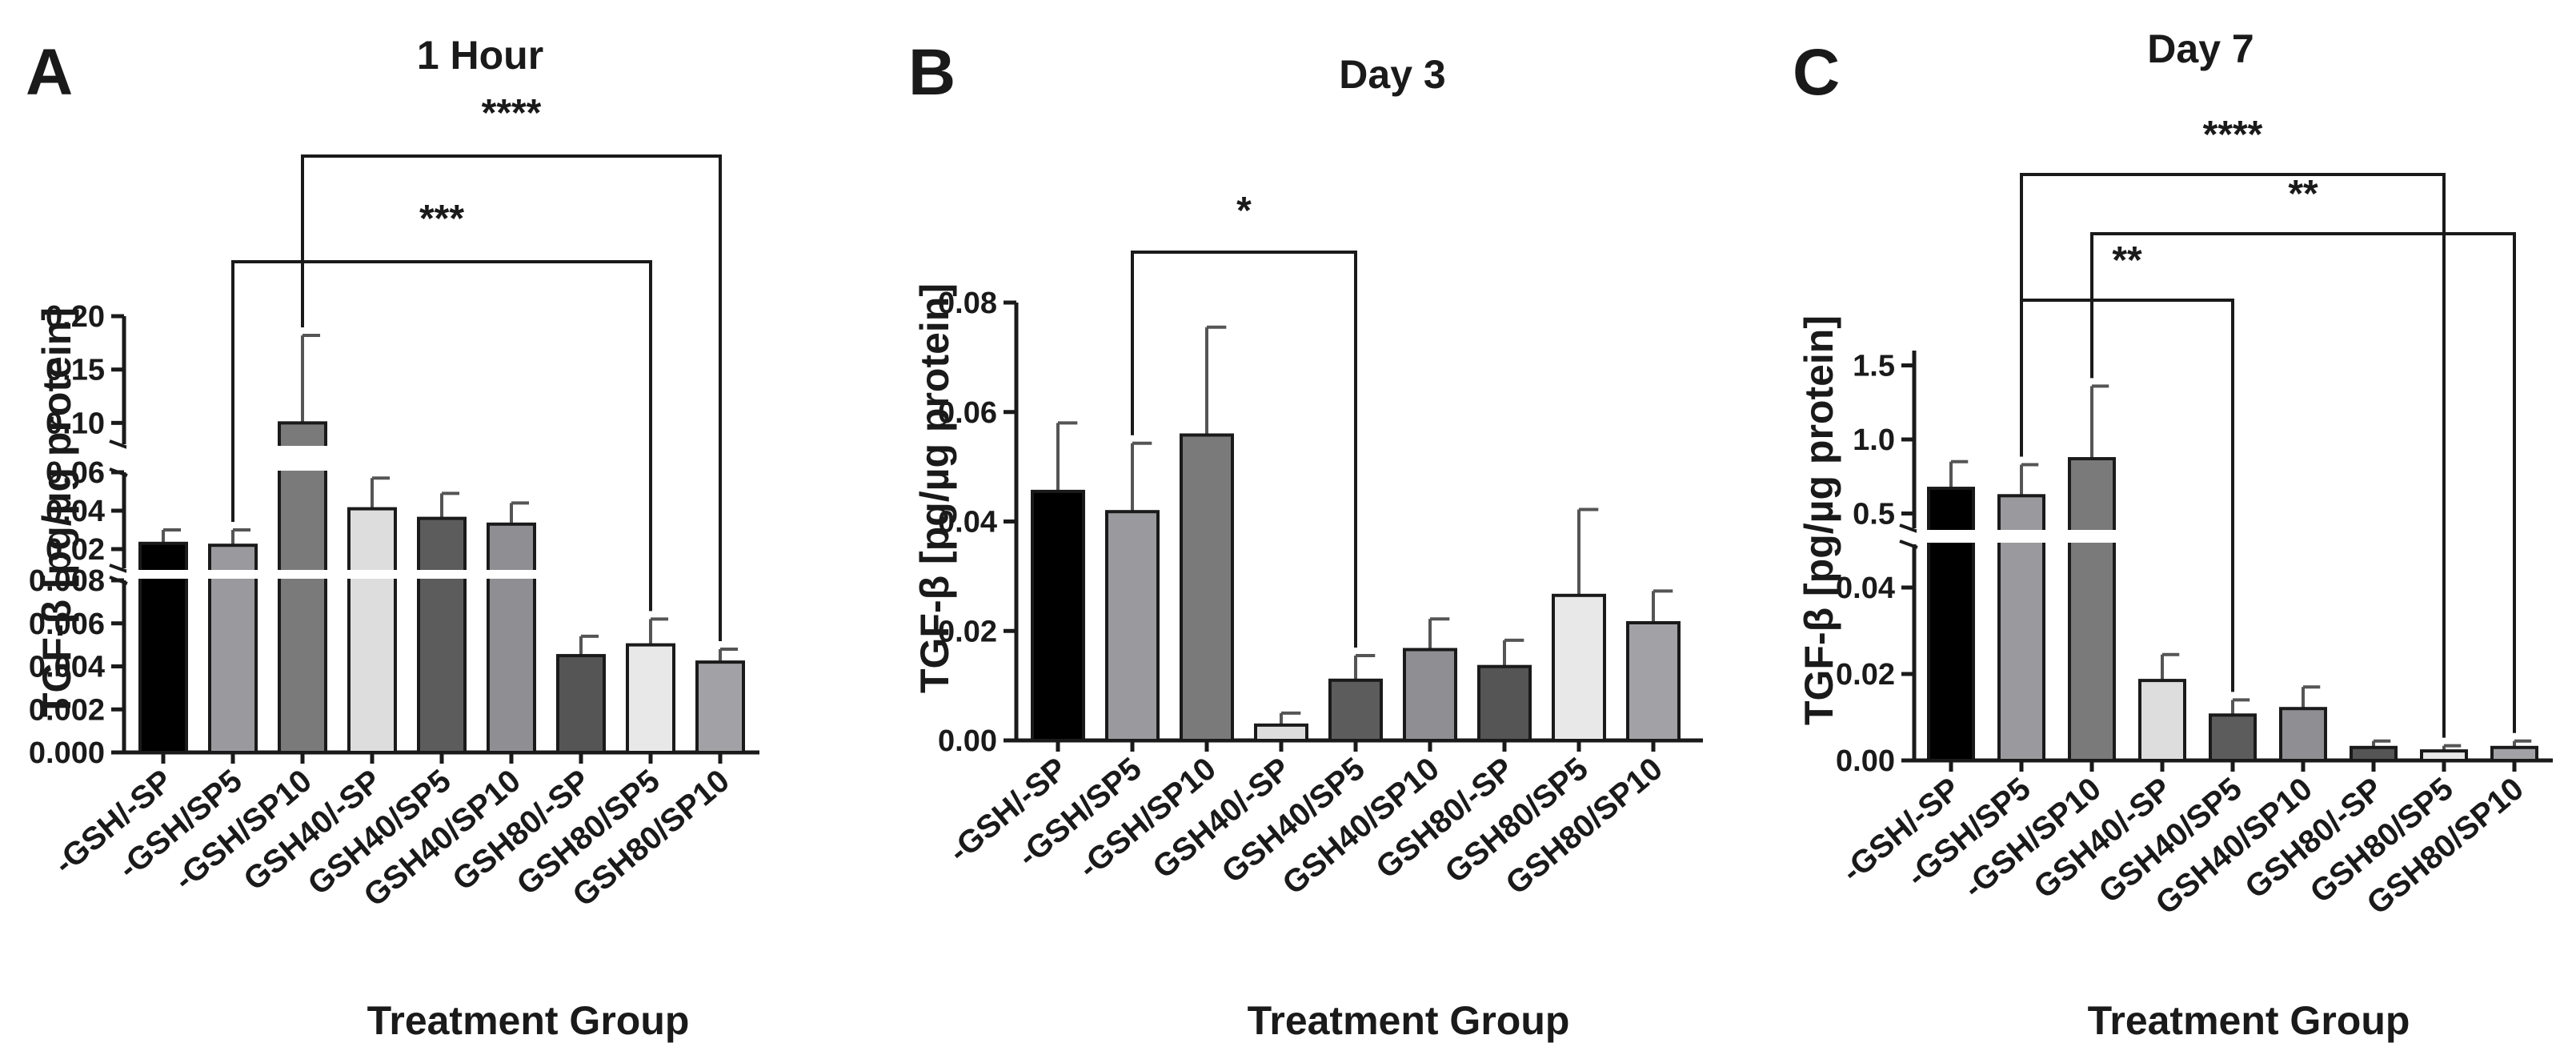 This screenshot has height=1063, width=2576. Describe the element at coordinates (75, 370) in the screenshot. I see `y-tick-label: 0.15` at that location.